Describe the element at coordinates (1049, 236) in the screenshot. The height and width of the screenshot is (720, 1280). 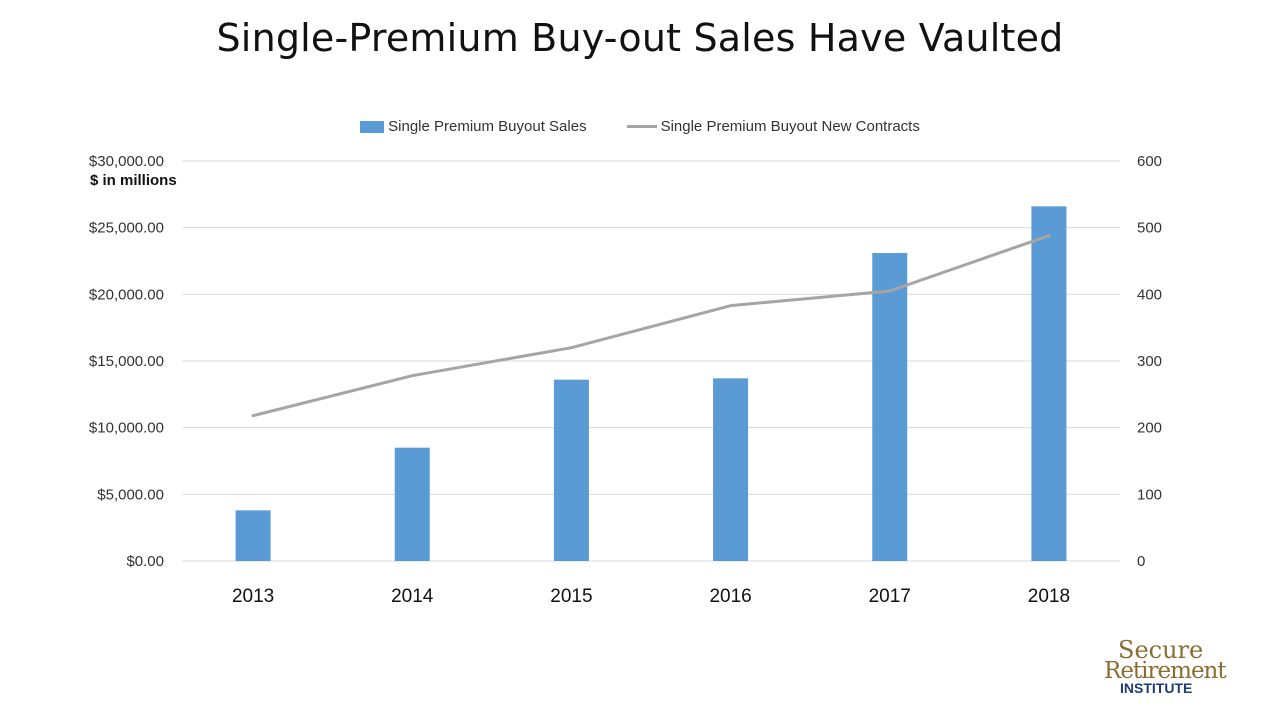
I see `line-point-2018` at that location.